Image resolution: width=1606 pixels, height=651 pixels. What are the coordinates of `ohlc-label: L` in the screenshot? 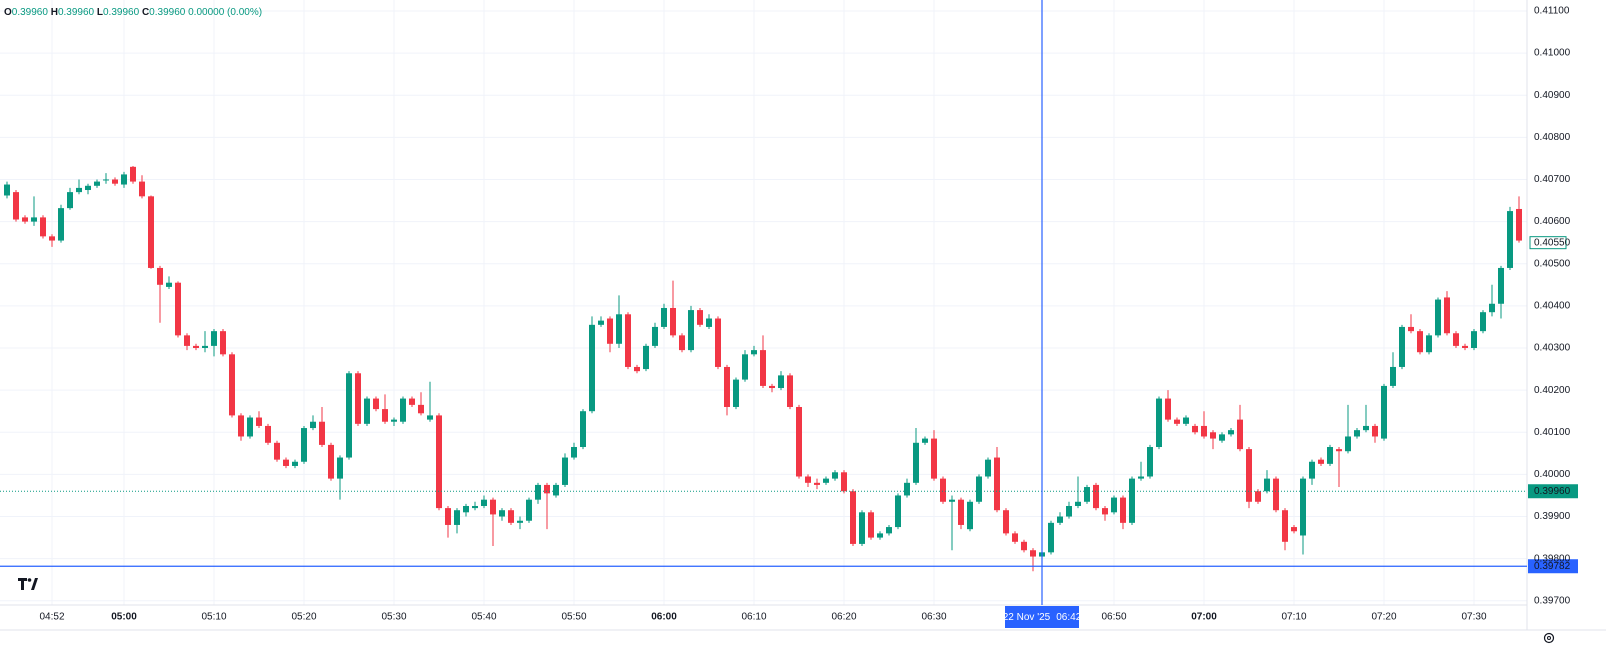 It's located at (100, 12).